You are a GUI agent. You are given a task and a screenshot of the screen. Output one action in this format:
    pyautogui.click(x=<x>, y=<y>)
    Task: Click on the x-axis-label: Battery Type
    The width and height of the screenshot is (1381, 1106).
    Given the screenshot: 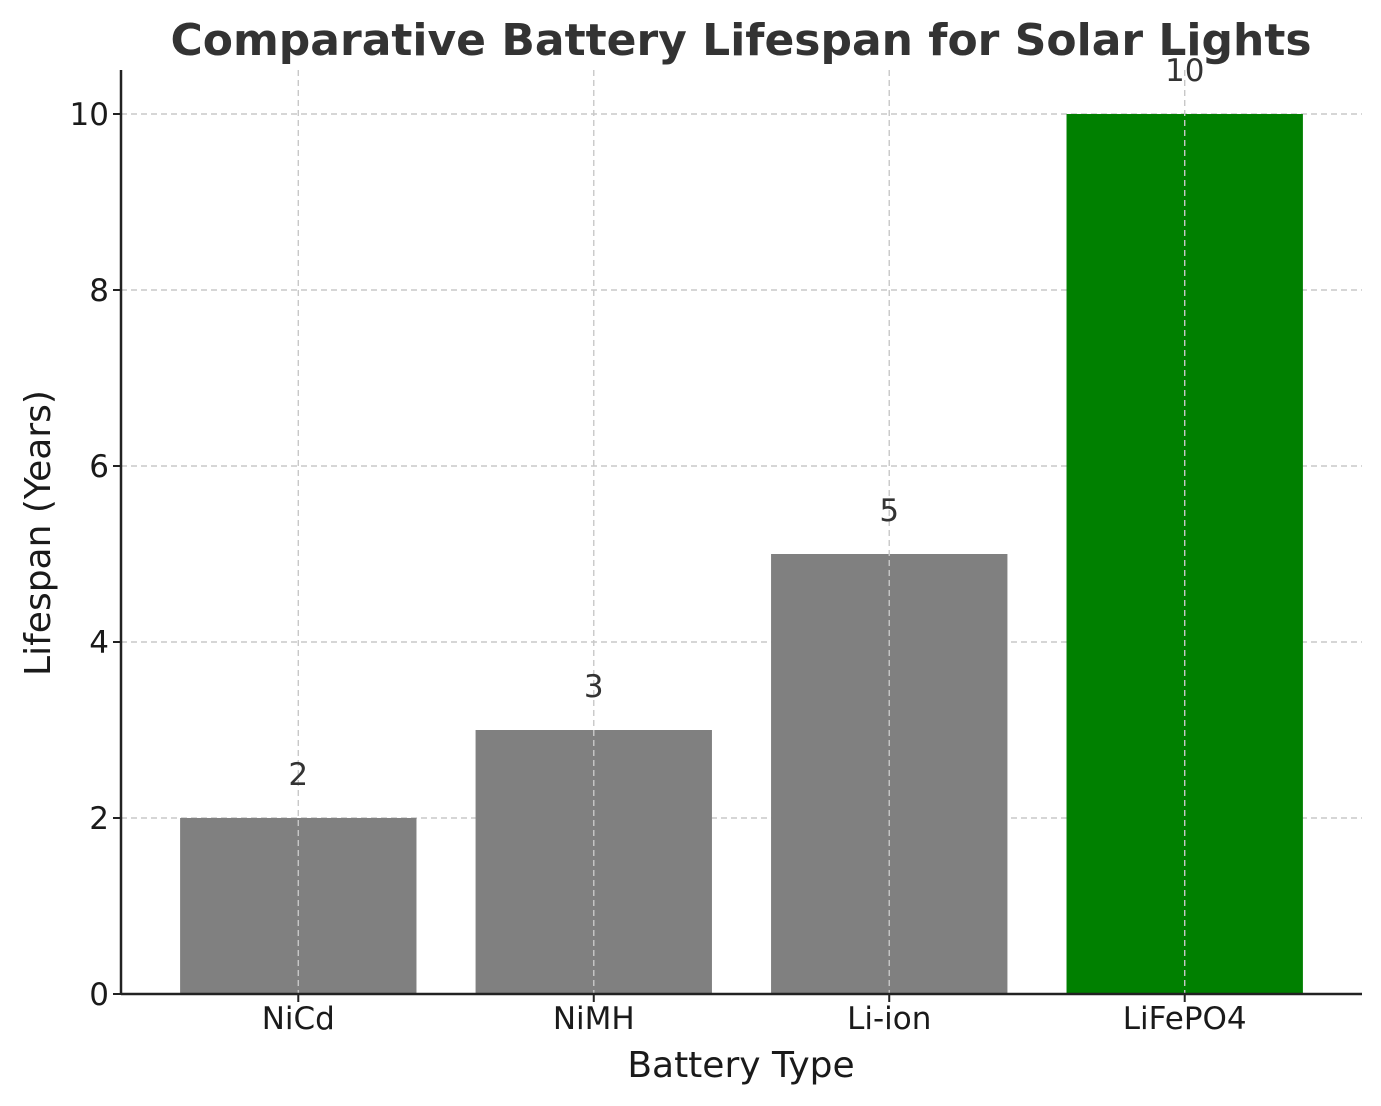 What is the action you would take?
    pyautogui.click(x=740, y=1065)
    